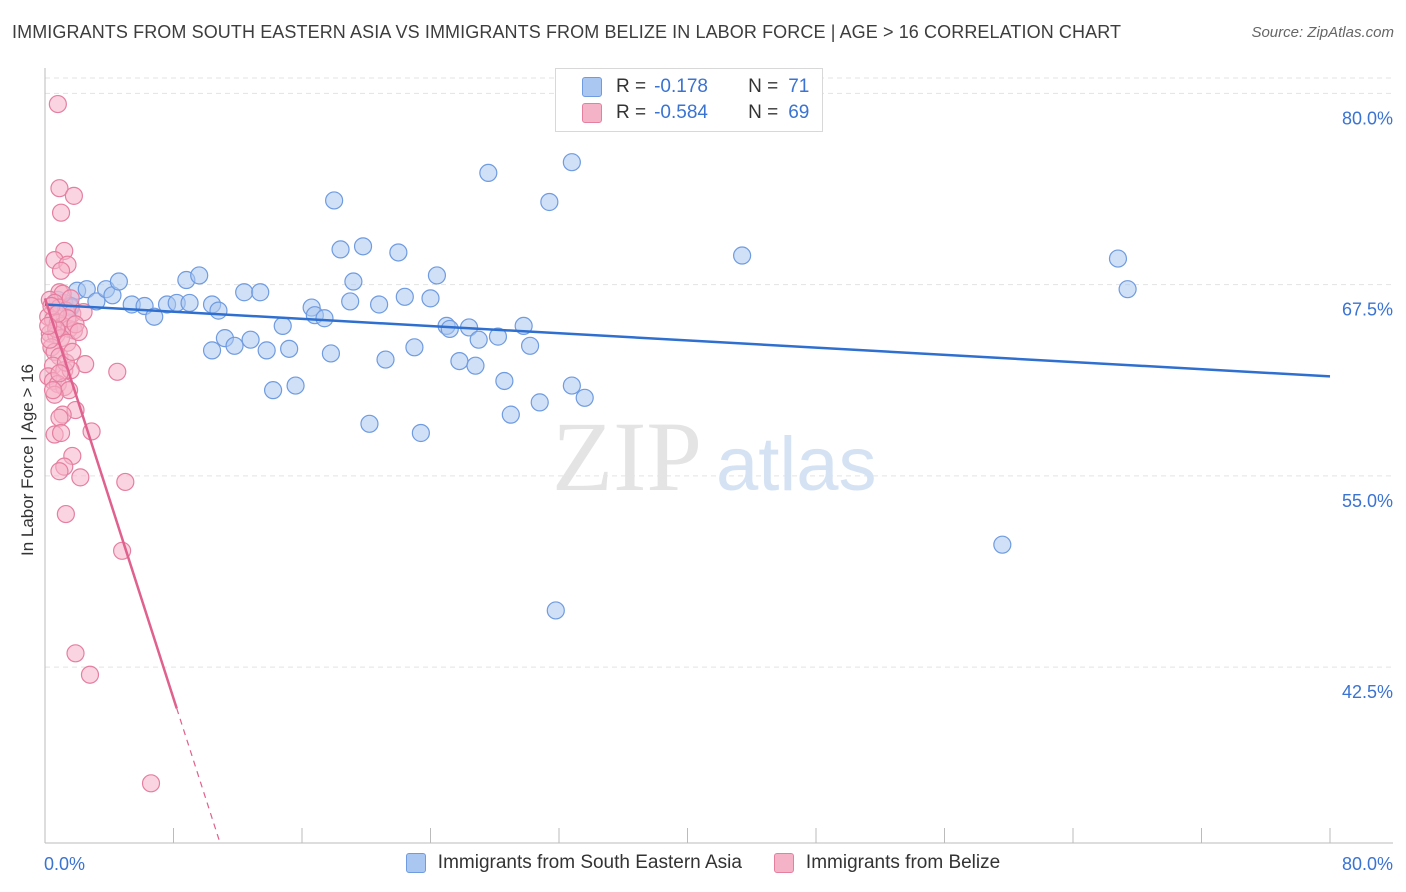  Describe the element at coordinates (1367, 310) in the screenshot. I see `y-tick-label: 67.5%` at that location.